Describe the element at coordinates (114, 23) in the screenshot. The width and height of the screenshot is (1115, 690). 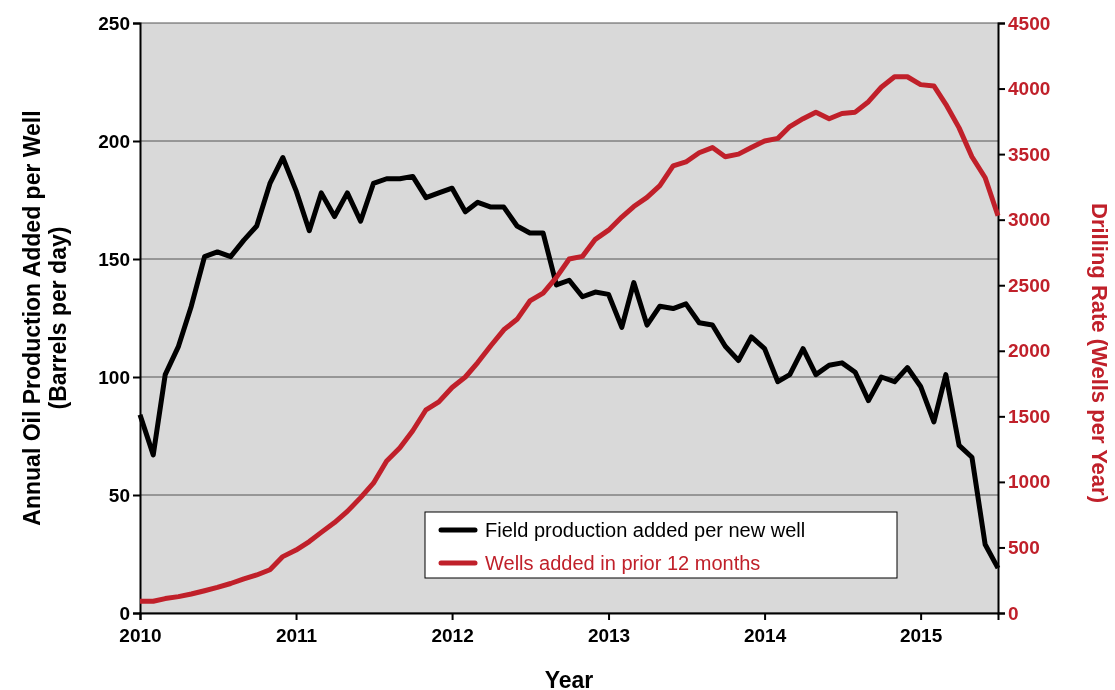
I see `y-tick-label: 250` at that location.